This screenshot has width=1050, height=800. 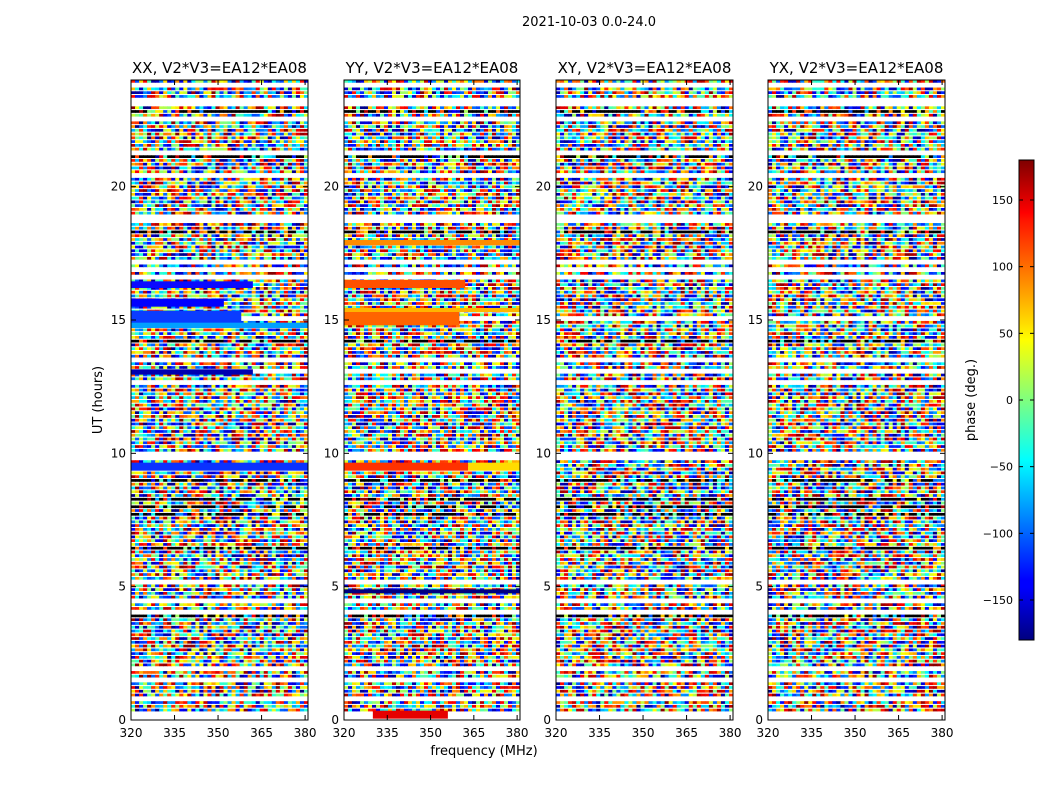 I want to click on colorbar-tick-label: 50, so click(x=1006, y=333).